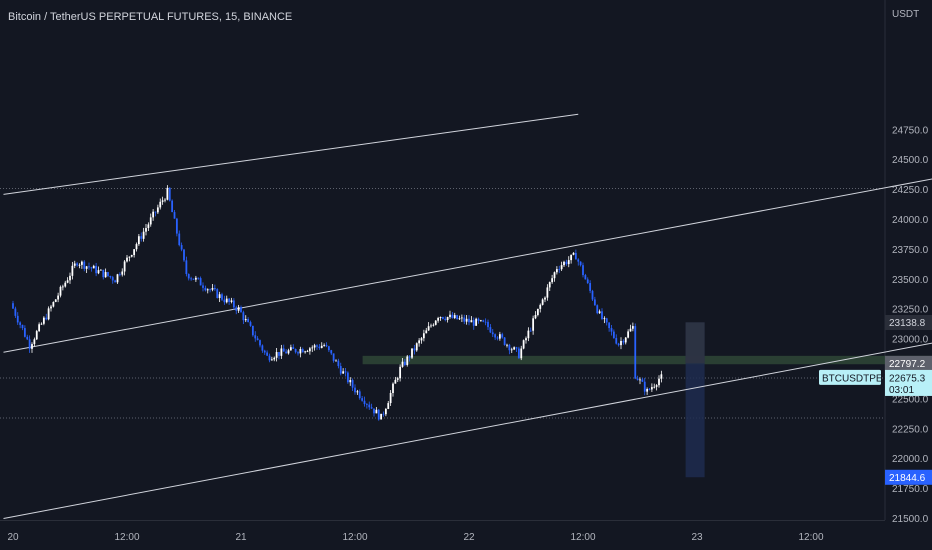 This screenshot has height=550, width=932. What do you see at coordinates (910, 519) in the screenshot?
I see `price-tick-label: 21500.0` at bounding box center [910, 519].